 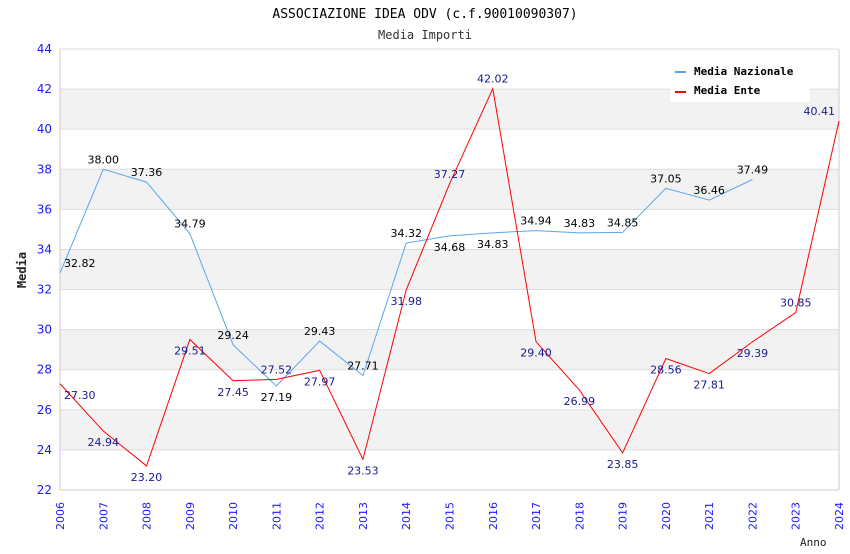 What do you see at coordinates (424, 14) in the screenshot?
I see `chart-title: ASSOCIAZIONE IDEA ODV (c.f.90010090307)` at bounding box center [424, 14].